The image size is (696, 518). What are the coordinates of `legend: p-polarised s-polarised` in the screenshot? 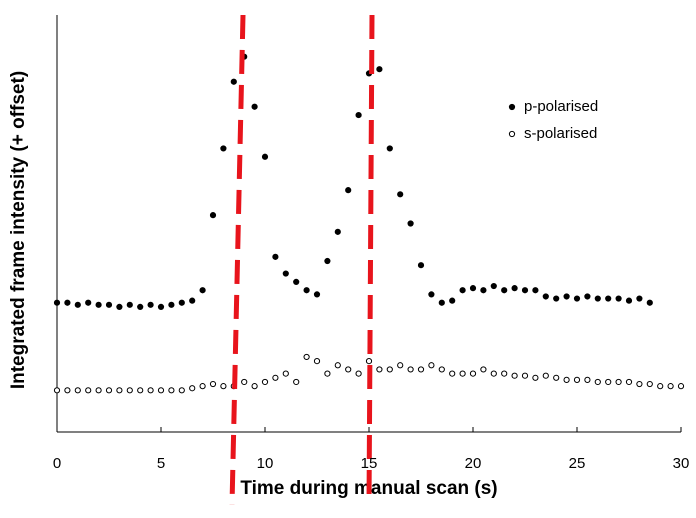 It's located at (553, 120).